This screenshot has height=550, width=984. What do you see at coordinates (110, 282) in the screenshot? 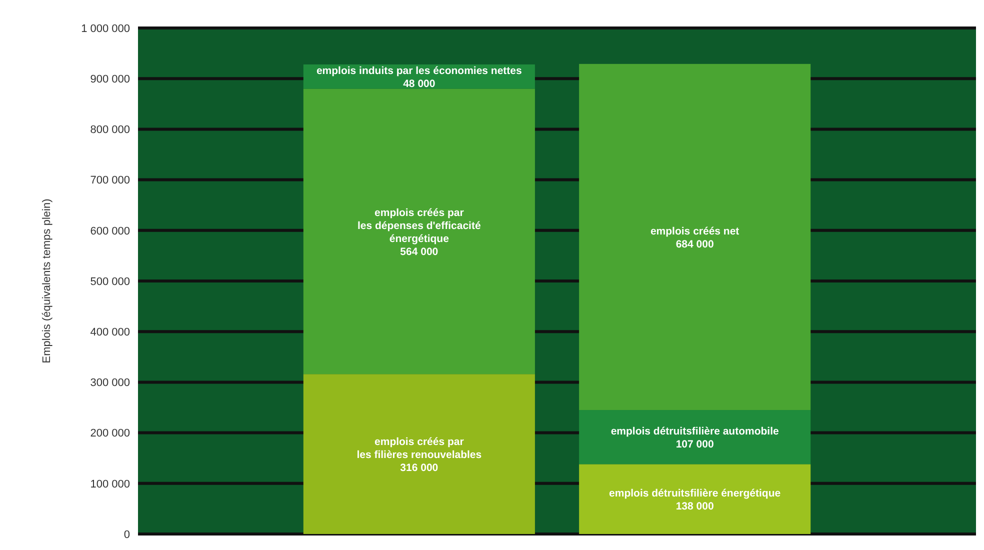
I see `y-tick-label: 500 000` at bounding box center [110, 282].